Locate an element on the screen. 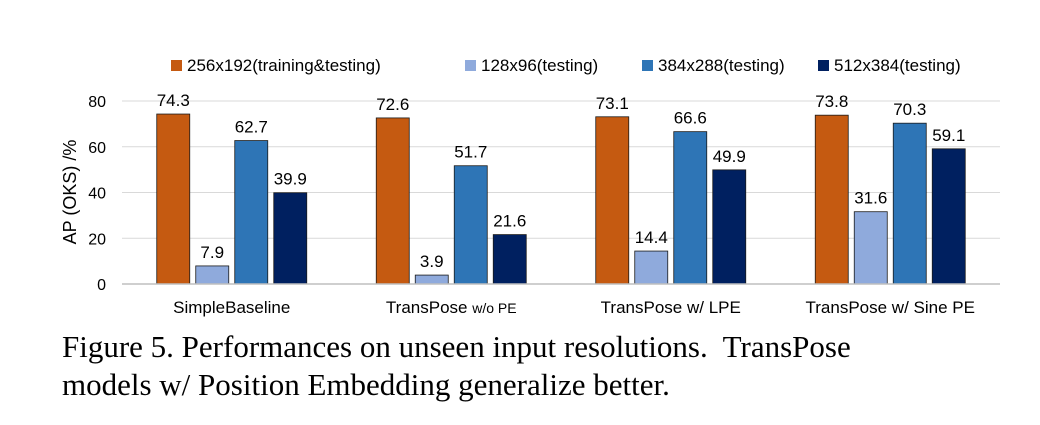 Image resolution: width=1040 pixels, height=425 pixels. value-label: 21.6 is located at coordinates (509, 221).